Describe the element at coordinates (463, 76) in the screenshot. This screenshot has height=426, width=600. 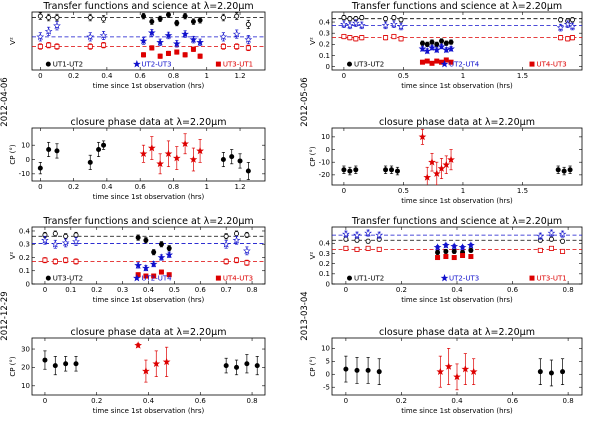
I see `x-tick-label: 1` at that location.